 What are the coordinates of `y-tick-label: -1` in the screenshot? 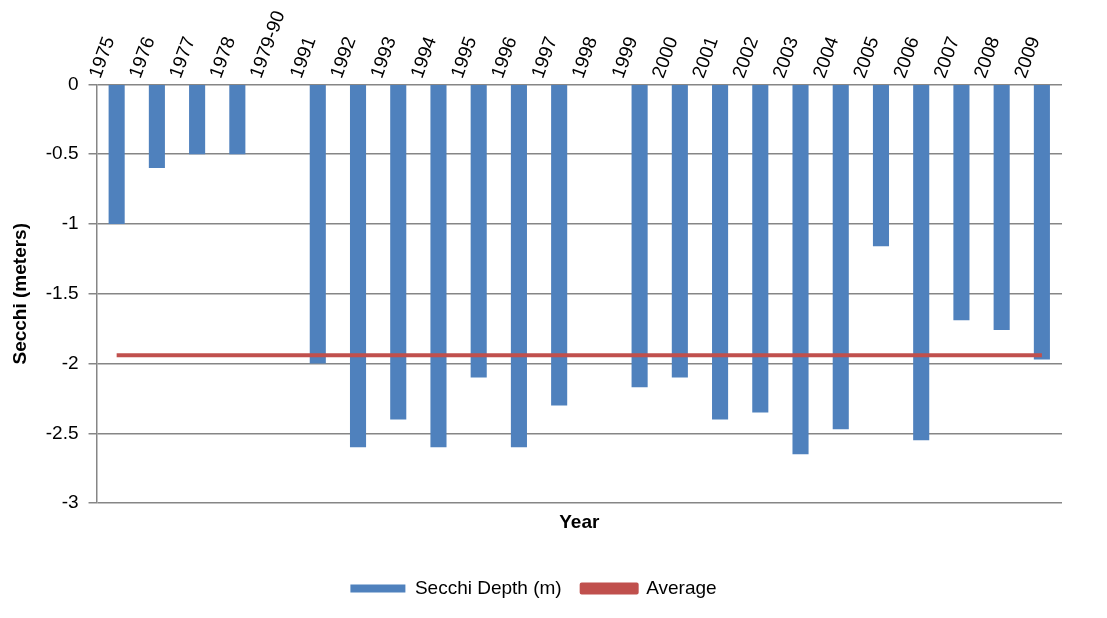 It's located at (70, 223).